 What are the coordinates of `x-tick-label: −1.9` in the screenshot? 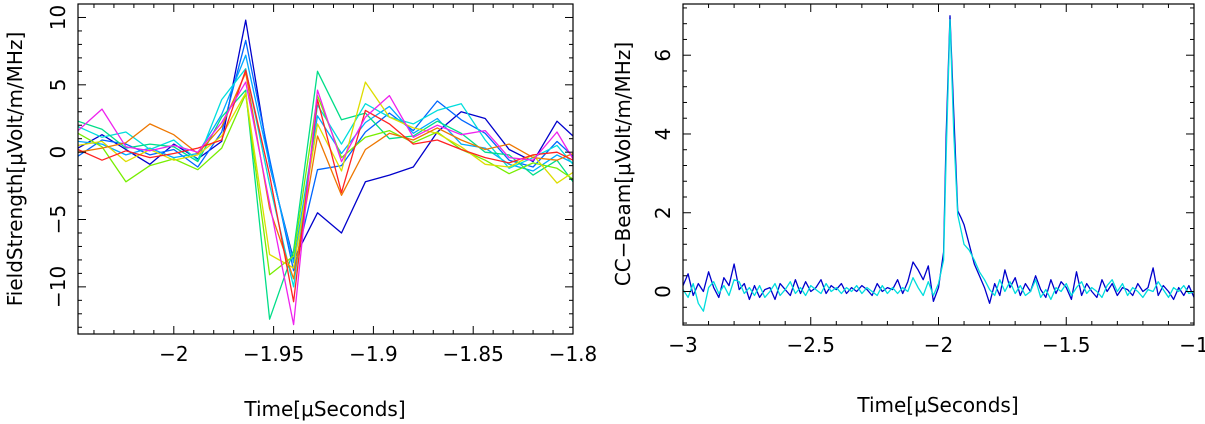 It's located at (373, 354).